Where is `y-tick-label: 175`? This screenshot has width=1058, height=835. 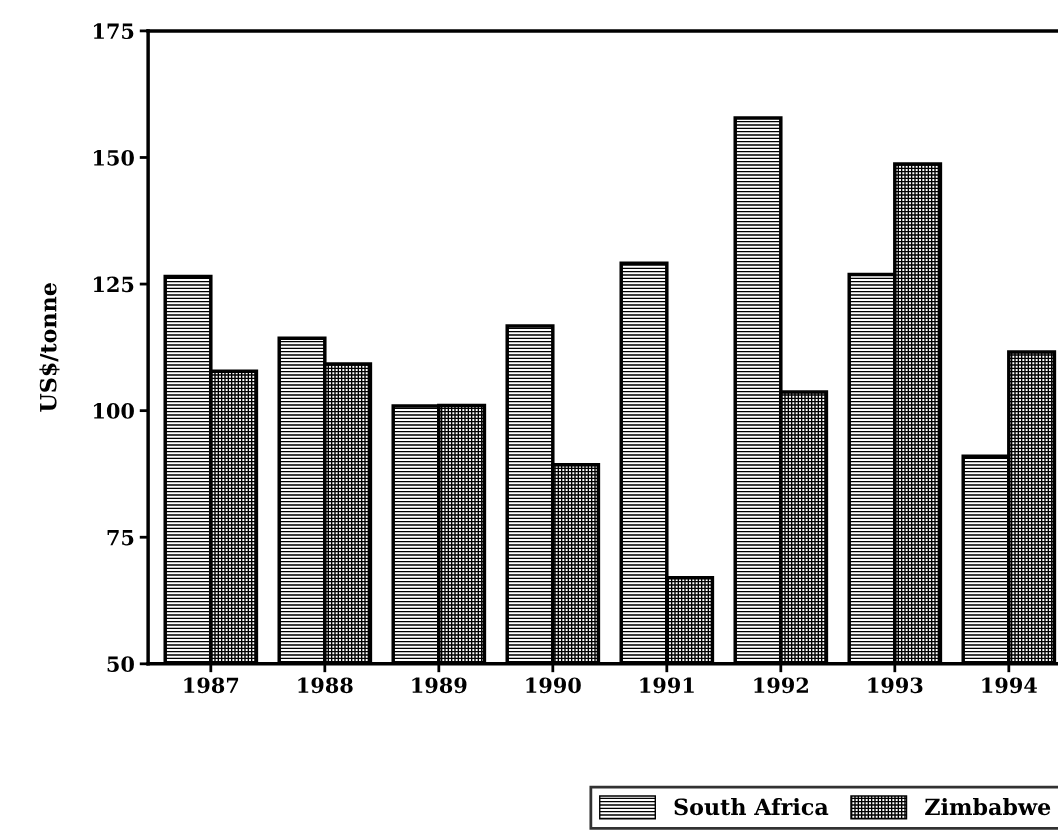 y-tick-label: 175 is located at coordinates (113, 31).